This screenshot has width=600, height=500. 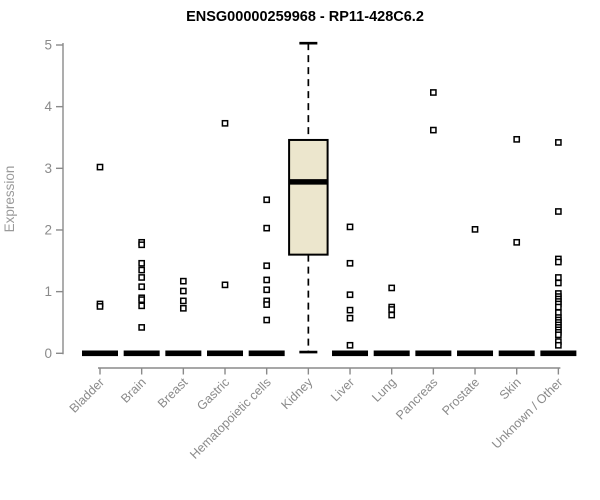 What do you see at coordinates (9, 199) in the screenshot?
I see `y-axis-label: Expression` at bounding box center [9, 199].